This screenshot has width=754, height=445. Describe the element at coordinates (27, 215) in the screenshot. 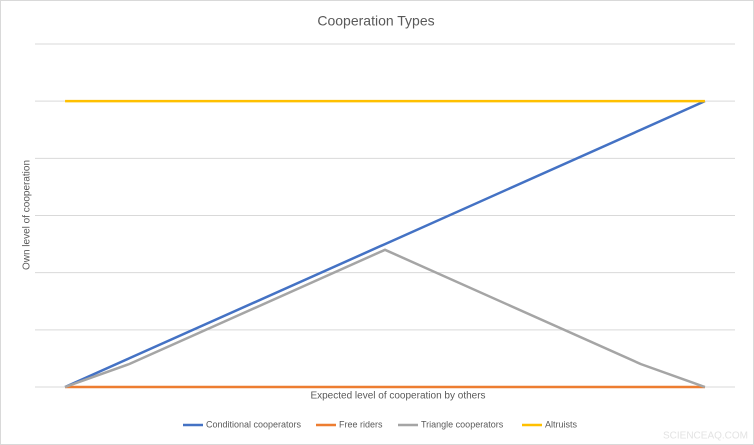

I see `y-axis-label: Own level of cooperation` at that location.